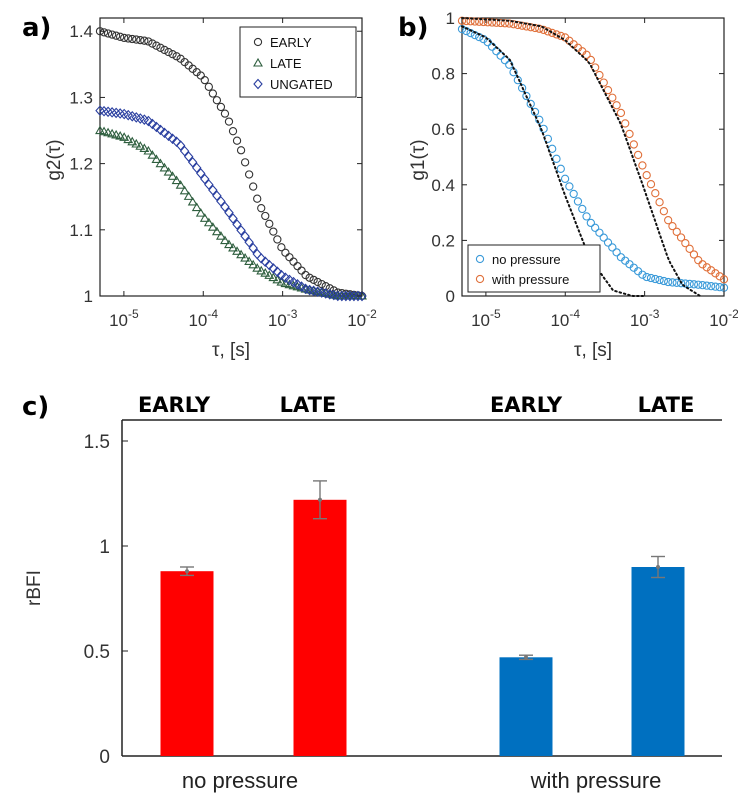 Image resolution: width=738 pixels, height=795 pixels. What do you see at coordinates (413, 28) in the screenshot?
I see `panel-b-label: b)` at bounding box center [413, 28].